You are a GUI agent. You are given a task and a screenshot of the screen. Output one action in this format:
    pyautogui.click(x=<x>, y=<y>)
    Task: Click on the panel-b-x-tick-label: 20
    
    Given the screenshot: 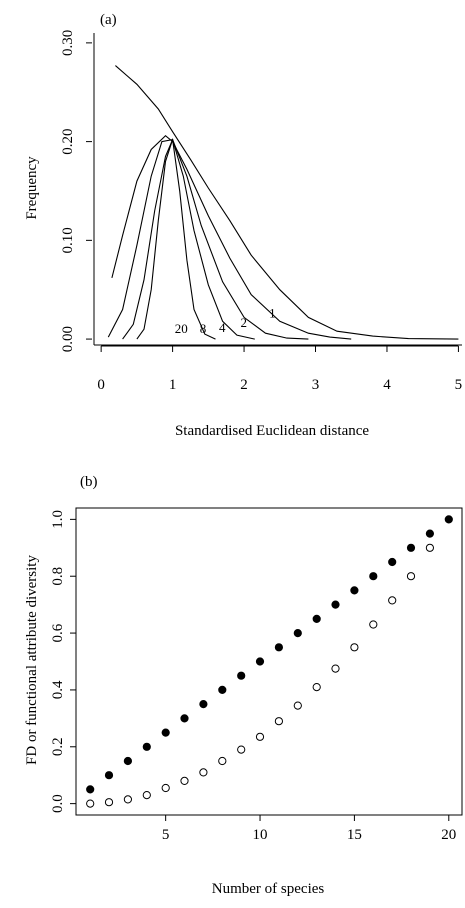 What is the action you would take?
    pyautogui.click(x=448, y=835)
    